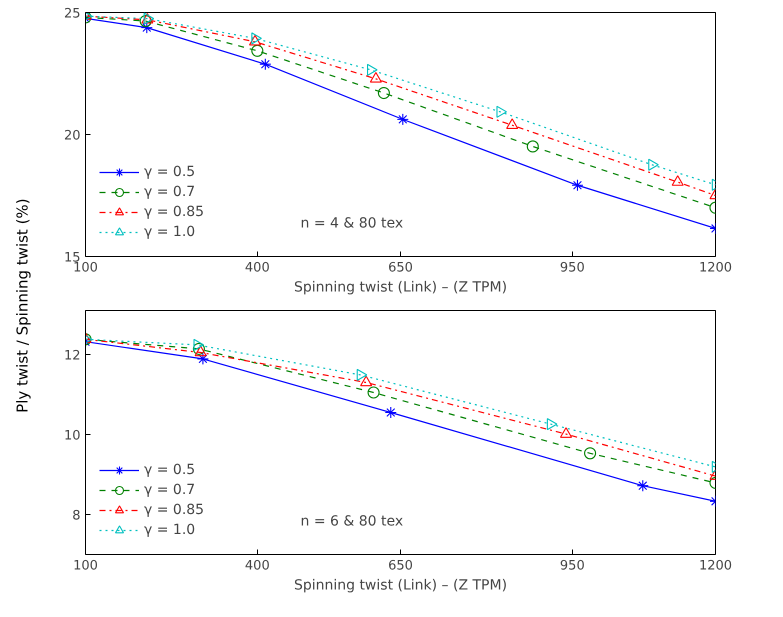  What do you see at coordinates (72, 436) in the screenshot?
I see `y-tick-label: 10` at bounding box center [72, 436].